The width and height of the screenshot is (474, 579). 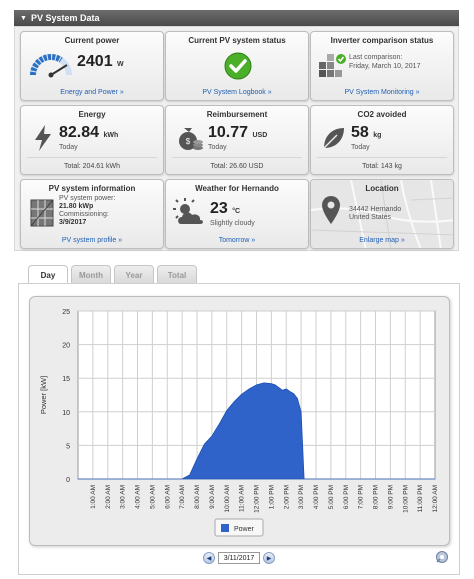 What do you see at coordinates (212, 497) in the screenshot?
I see `x-tick-label: 9:00 AM` at bounding box center [212, 497].